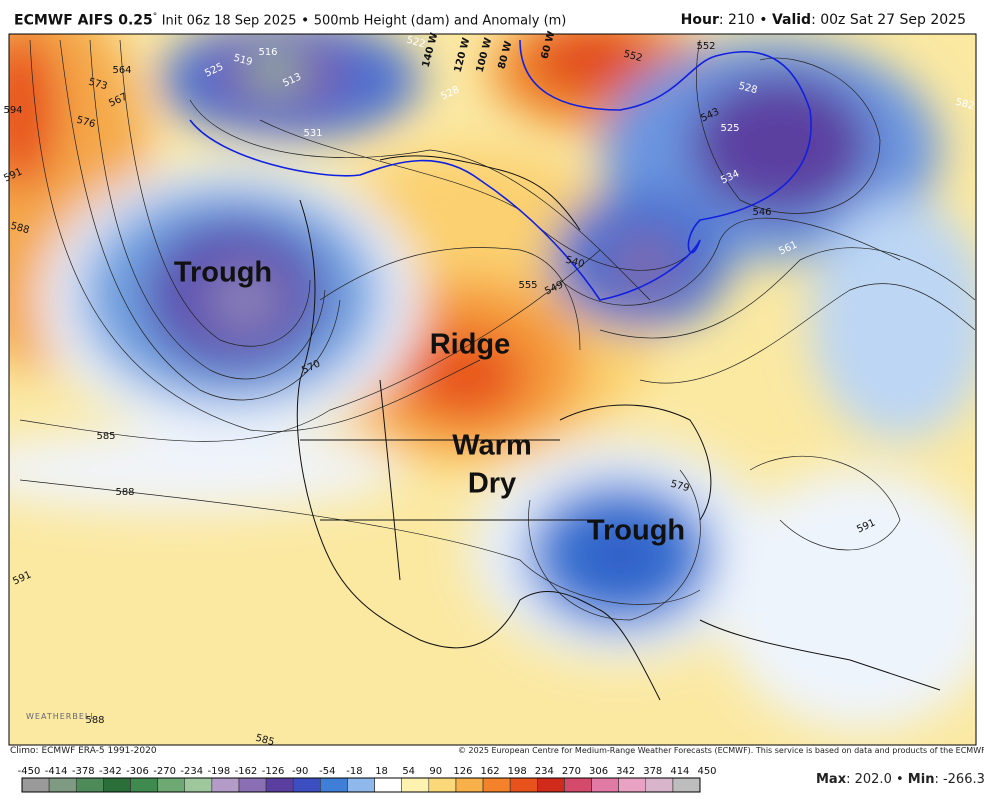 This screenshot has height=808, width=984. I want to click on annotation: Trough, so click(223, 273).